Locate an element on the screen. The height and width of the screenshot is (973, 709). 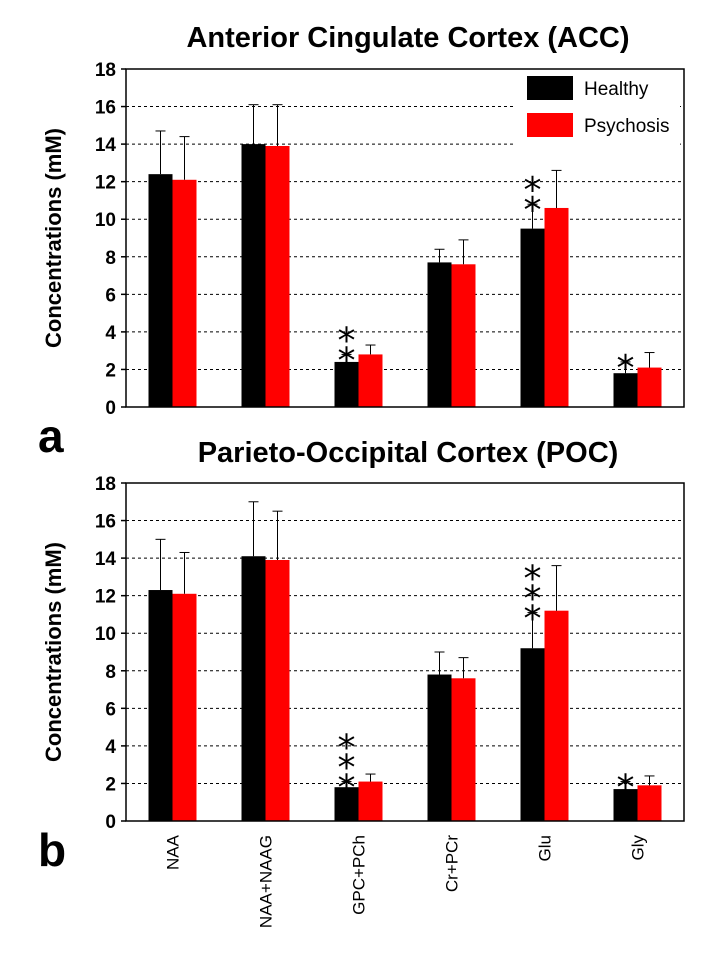
significance-acc-4: ** is located at coordinates (533, 200).